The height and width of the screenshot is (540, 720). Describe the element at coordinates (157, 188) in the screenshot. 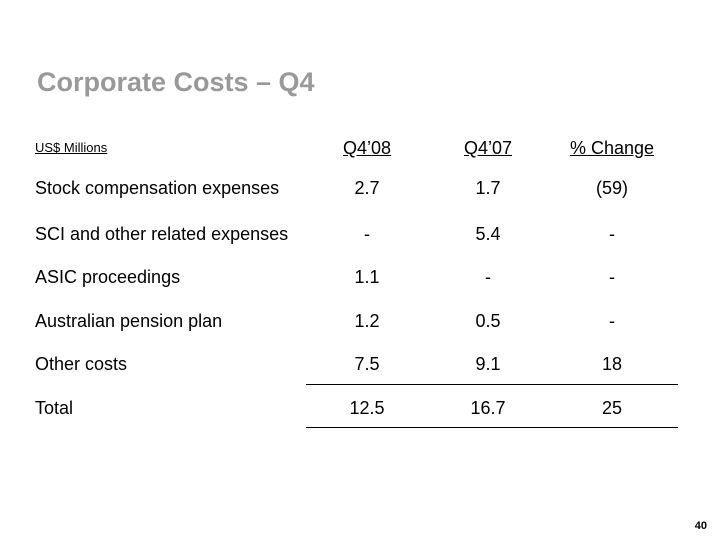

I see `row-label: Stock compensation expenses` at that location.